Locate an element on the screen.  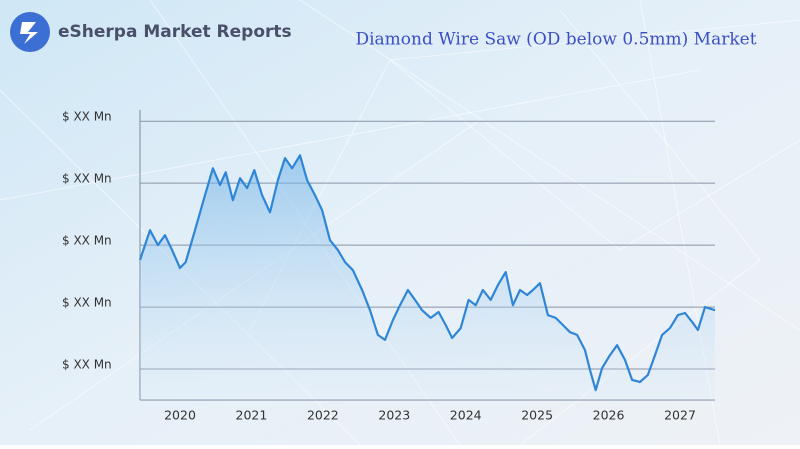
x-tick-label: 2027 is located at coordinates (680, 415).